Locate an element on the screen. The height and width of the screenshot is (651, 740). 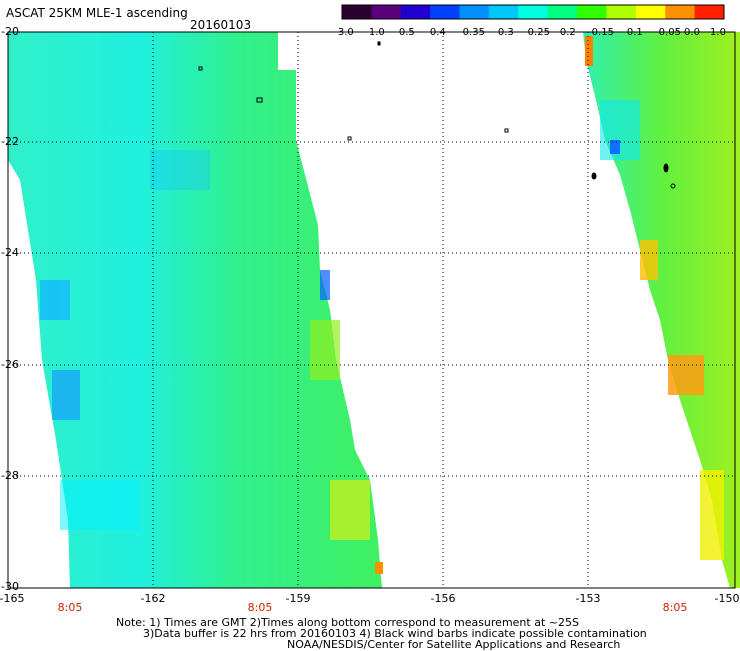
date-label: 20160103 is located at coordinates (221, 25).